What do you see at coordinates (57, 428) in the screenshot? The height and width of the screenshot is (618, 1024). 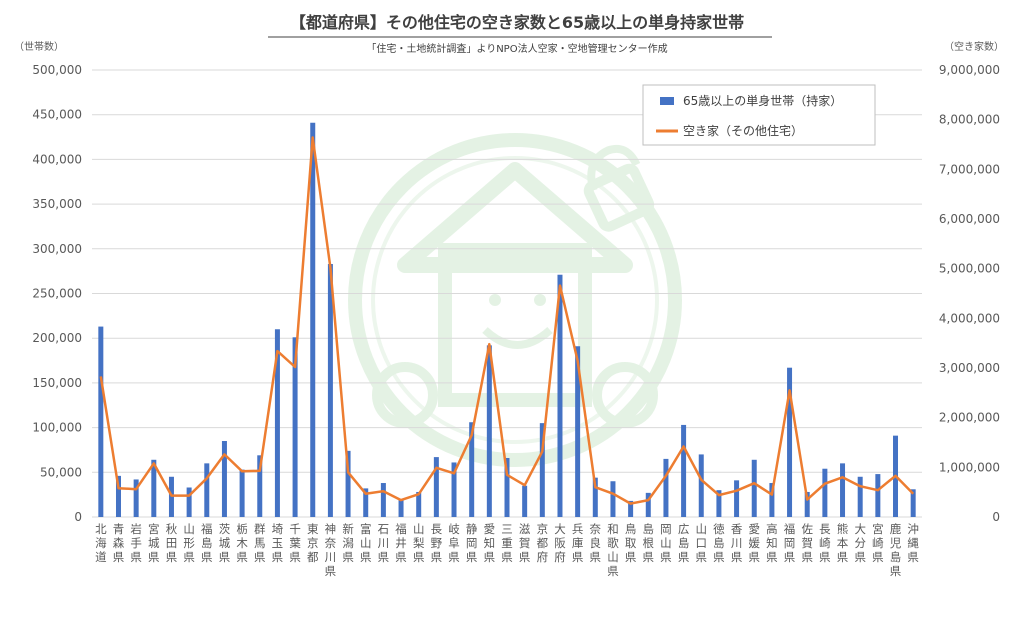 I see `left-tick-label: 100,000` at bounding box center [57, 428].